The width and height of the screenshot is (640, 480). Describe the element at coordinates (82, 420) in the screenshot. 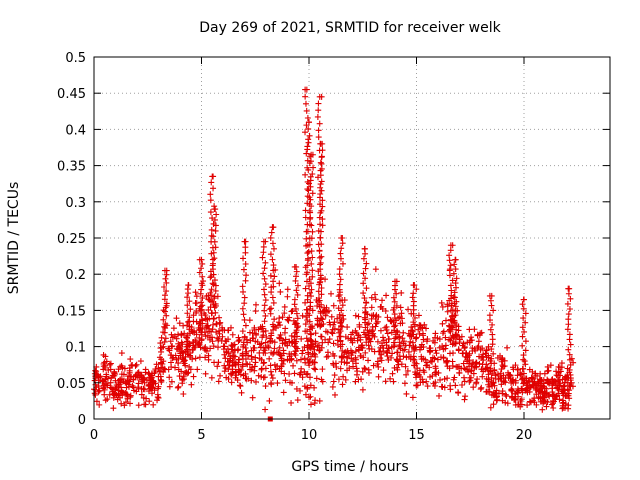

I see `y-tick-label: 0` at that location.